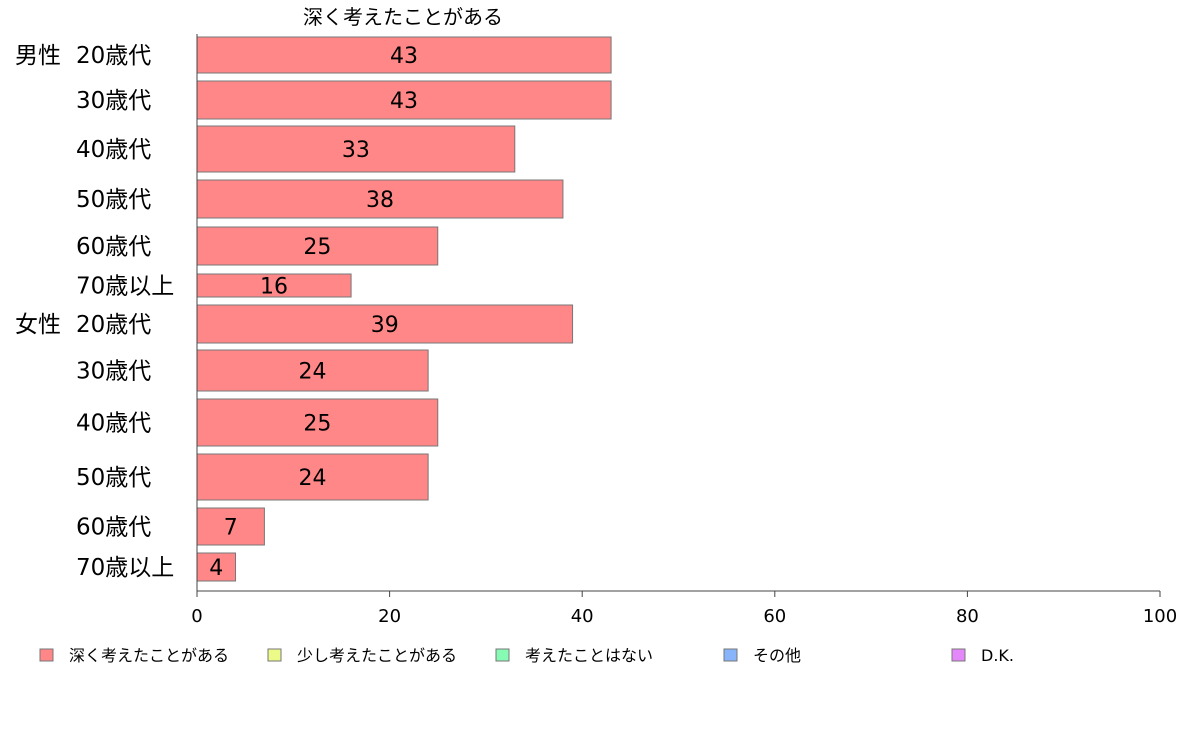 The image size is (1188, 736). Describe the element at coordinates (582, 616) in the screenshot. I see `x-tick-label: 40` at that location.